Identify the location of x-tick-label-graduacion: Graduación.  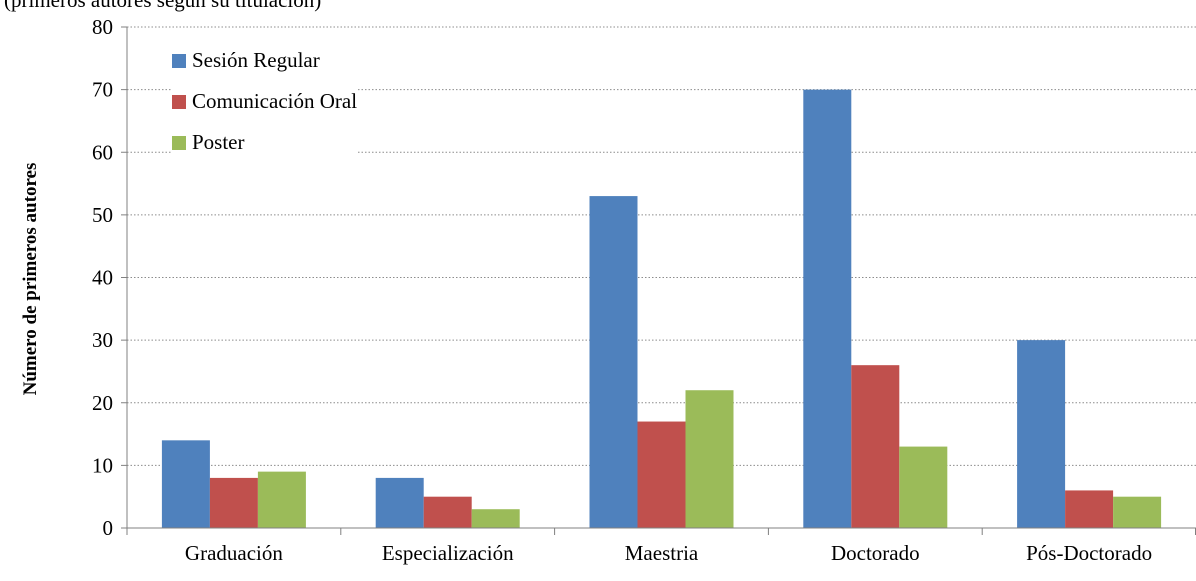
(234, 553).